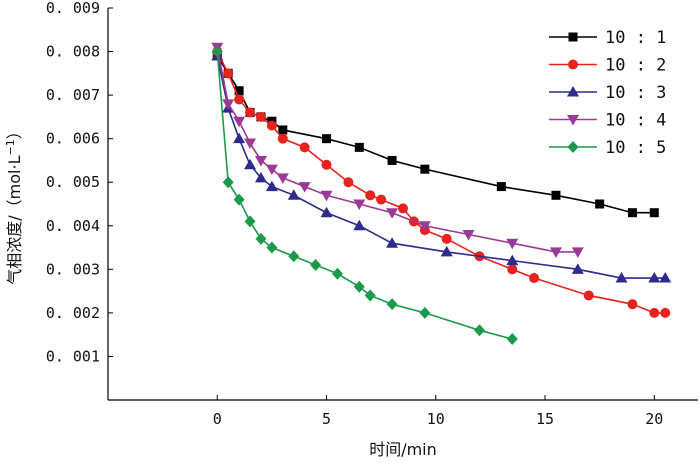 The image size is (700, 466). I want to click on y-tick-label: 0. 005, so click(73, 182).